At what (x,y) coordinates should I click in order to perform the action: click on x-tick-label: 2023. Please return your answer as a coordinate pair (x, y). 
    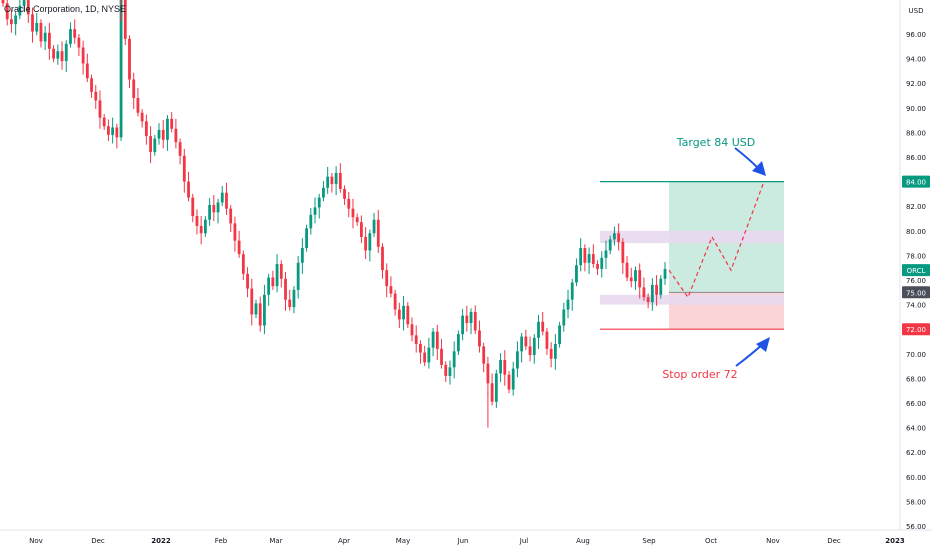
    Looking at the image, I should click on (895, 541).